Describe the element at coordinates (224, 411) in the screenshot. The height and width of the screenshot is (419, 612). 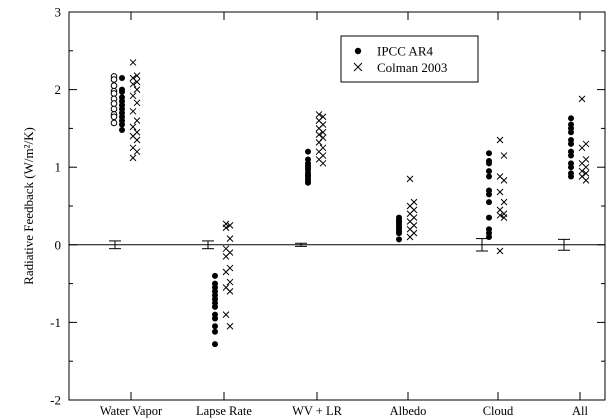
I see `x-category-label: Lapse Rate` at that location.